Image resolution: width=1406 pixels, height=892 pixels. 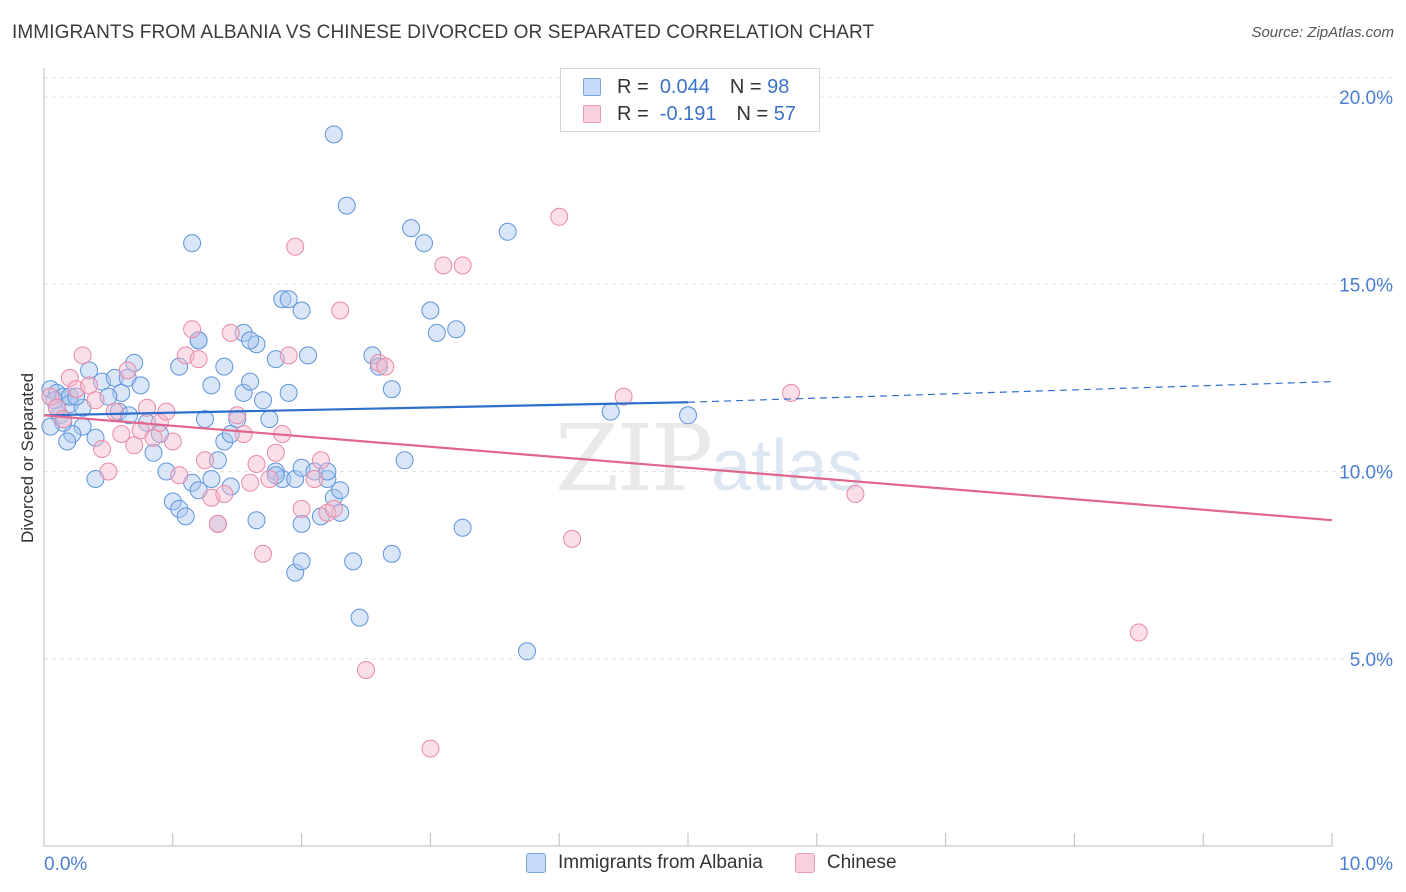 What do you see at coordinates (536, 863) in the screenshot?
I see `albania-legend-swatch` at bounding box center [536, 863].